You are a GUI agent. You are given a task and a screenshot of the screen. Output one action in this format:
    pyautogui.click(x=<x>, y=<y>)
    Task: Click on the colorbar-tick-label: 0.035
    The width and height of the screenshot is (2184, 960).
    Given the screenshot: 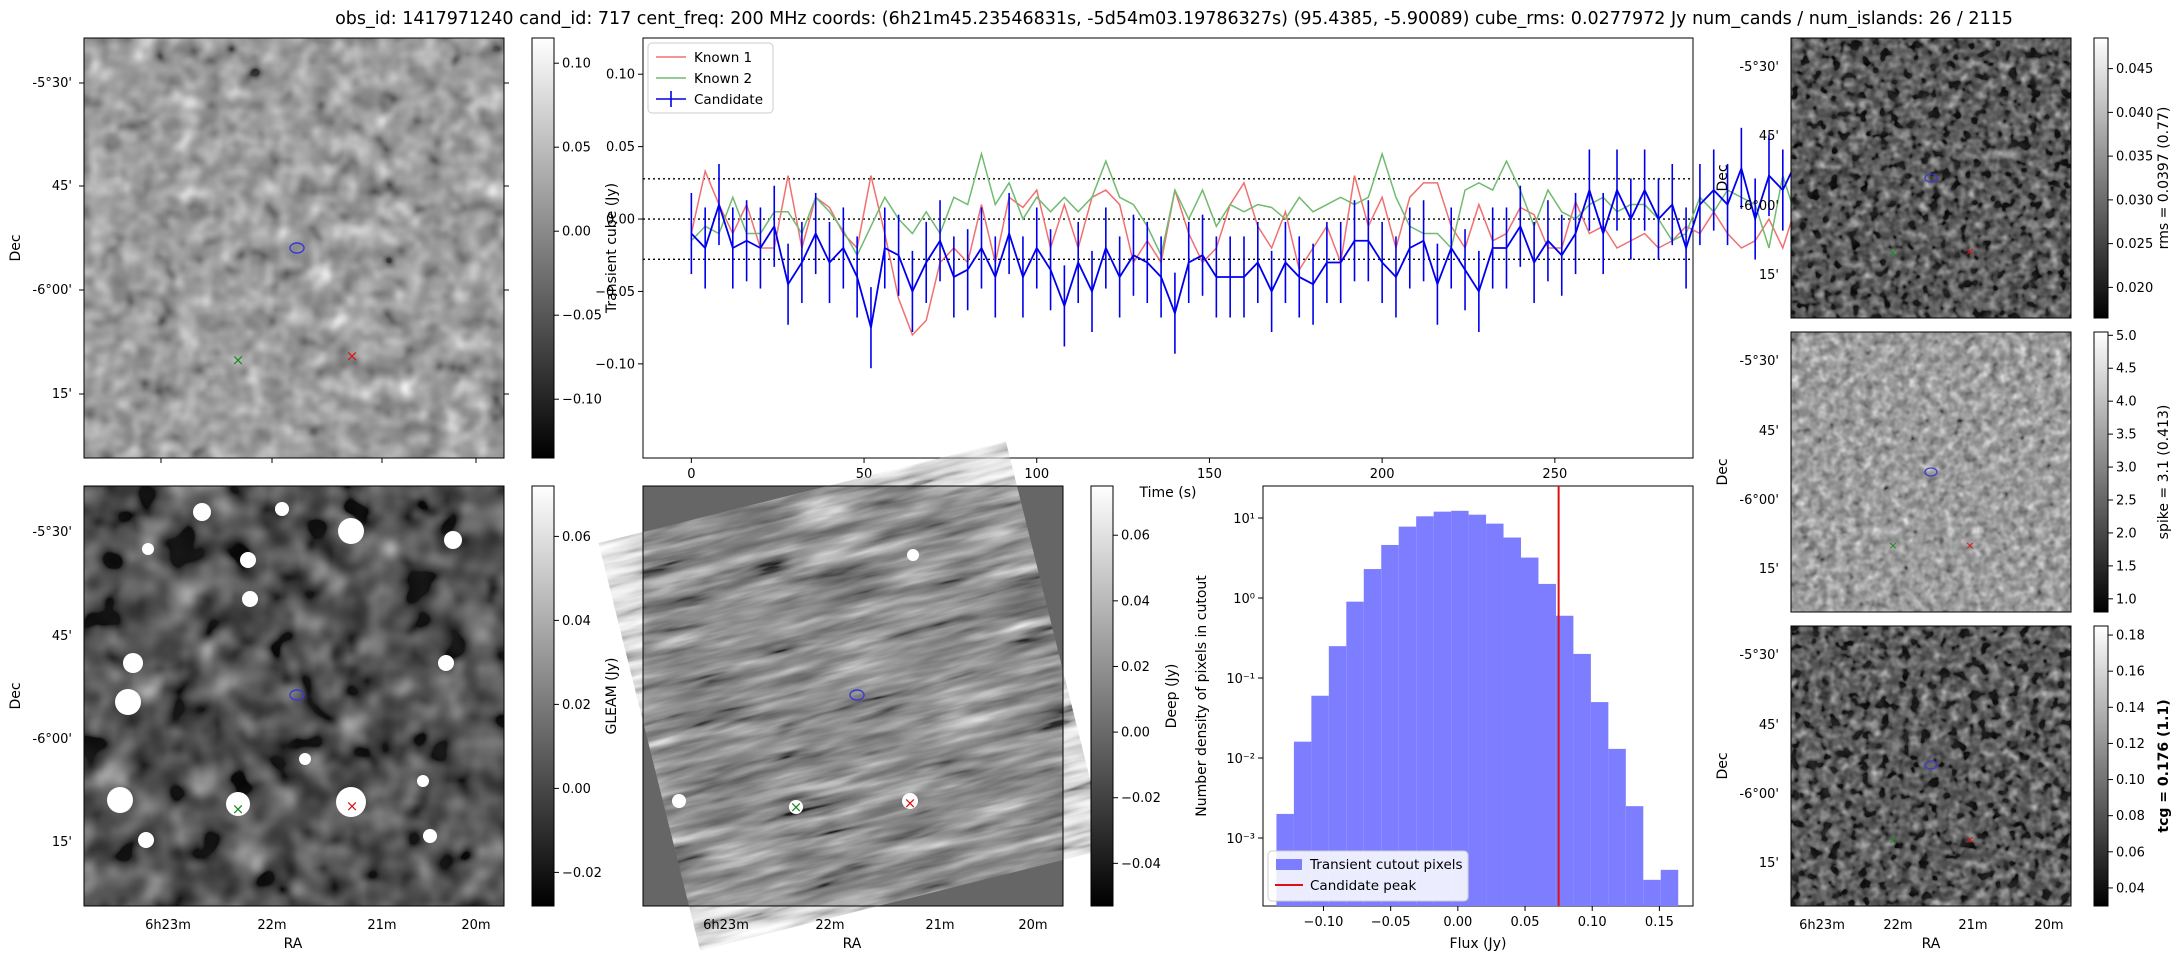 What is the action you would take?
    pyautogui.click(x=2134, y=157)
    